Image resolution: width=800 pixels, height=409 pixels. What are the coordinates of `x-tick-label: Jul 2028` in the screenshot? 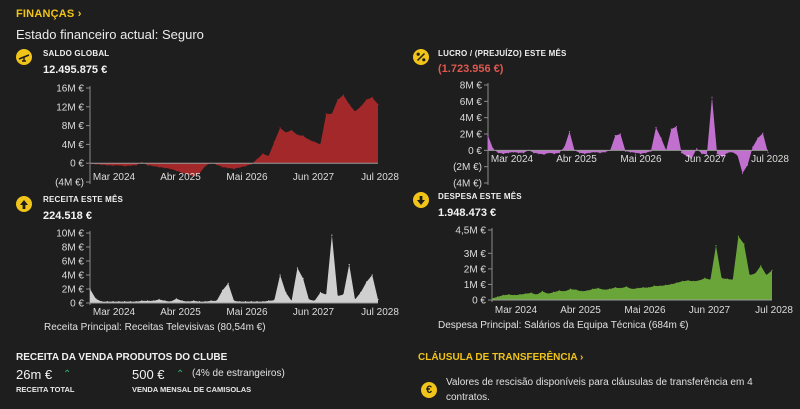 It's located at (770, 159).